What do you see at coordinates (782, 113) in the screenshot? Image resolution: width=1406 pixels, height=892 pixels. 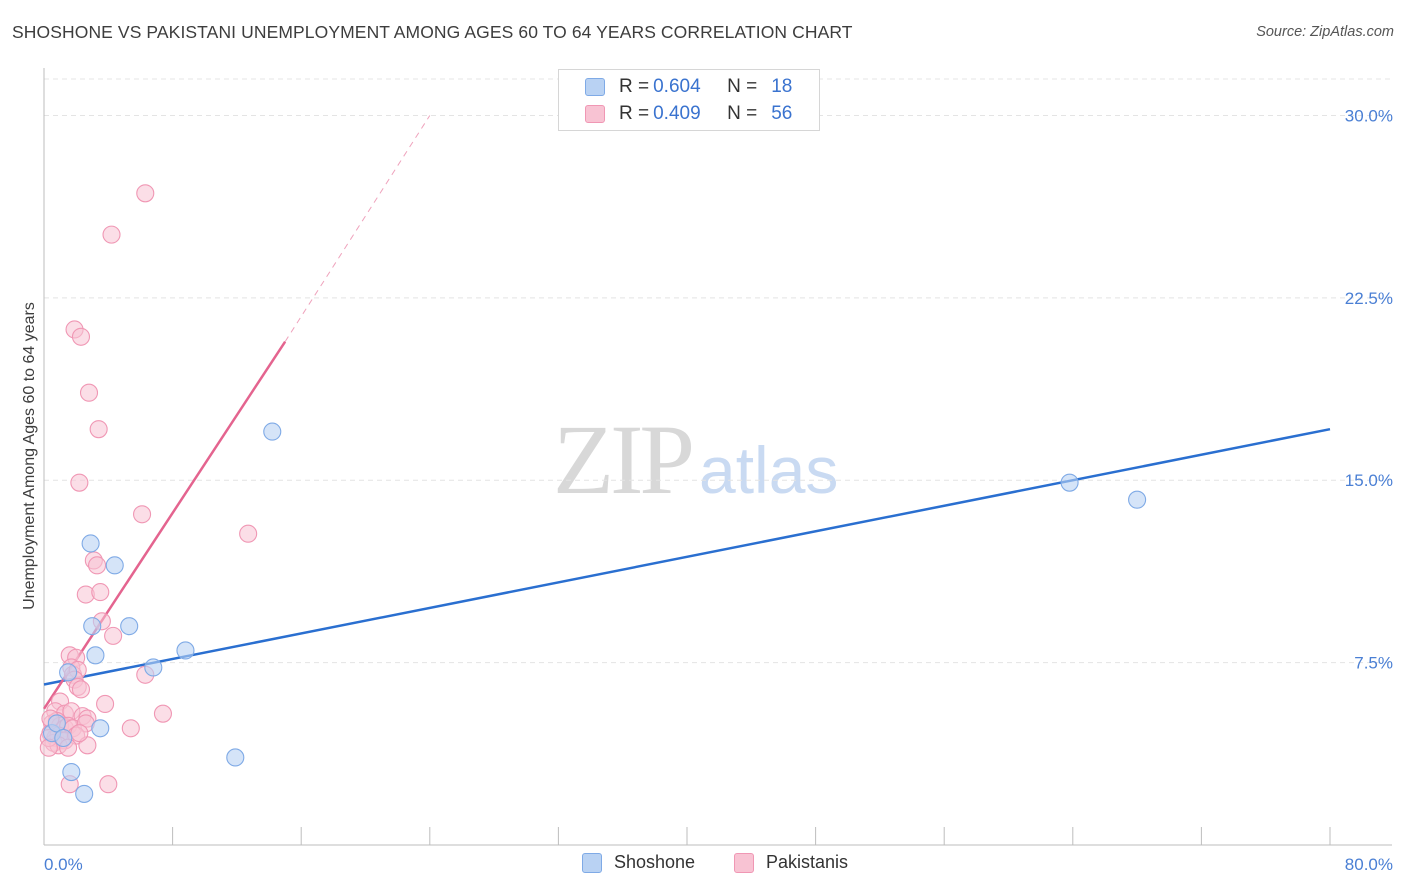 I see `legend-n-value-pakistanis: 56` at bounding box center [782, 113].